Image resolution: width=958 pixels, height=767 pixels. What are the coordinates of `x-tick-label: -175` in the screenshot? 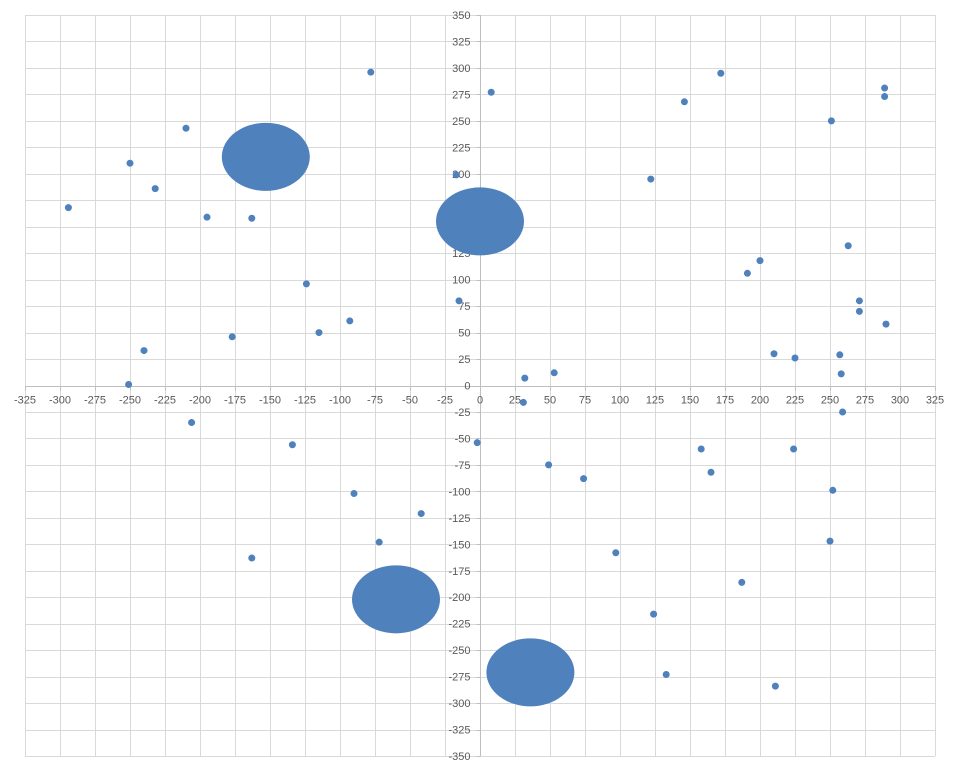 It's located at (235, 401).